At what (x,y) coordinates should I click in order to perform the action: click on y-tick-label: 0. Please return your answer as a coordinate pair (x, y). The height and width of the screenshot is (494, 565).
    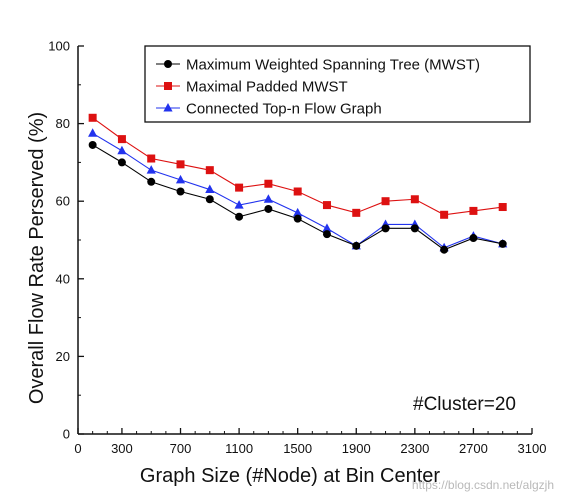
    Looking at the image, I should click on (66, 434).